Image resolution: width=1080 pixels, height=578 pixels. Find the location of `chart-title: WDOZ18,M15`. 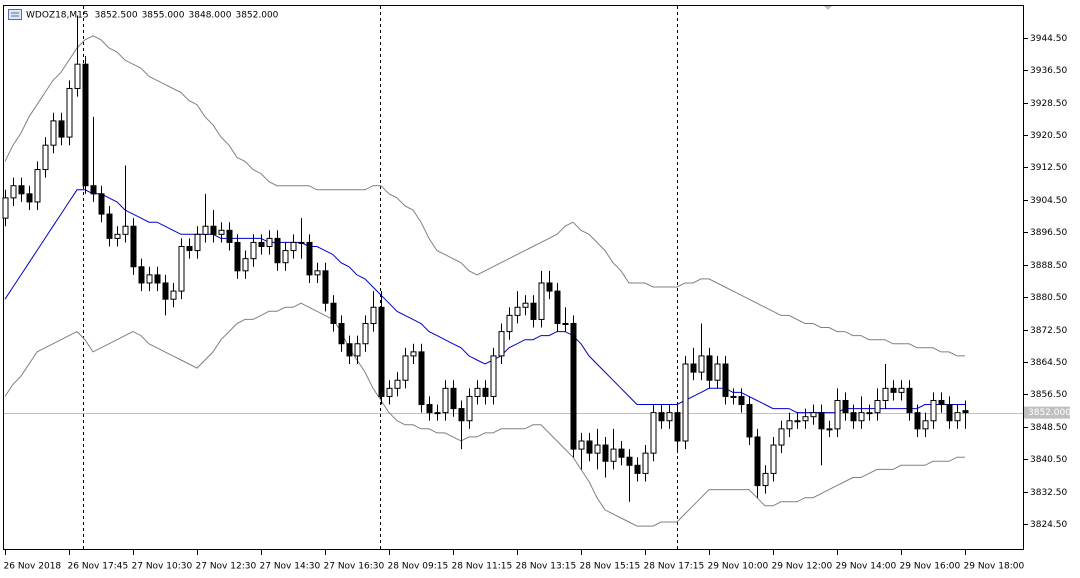

chart-title: WDOZ18,M15 is located at coordinates (57, 16).